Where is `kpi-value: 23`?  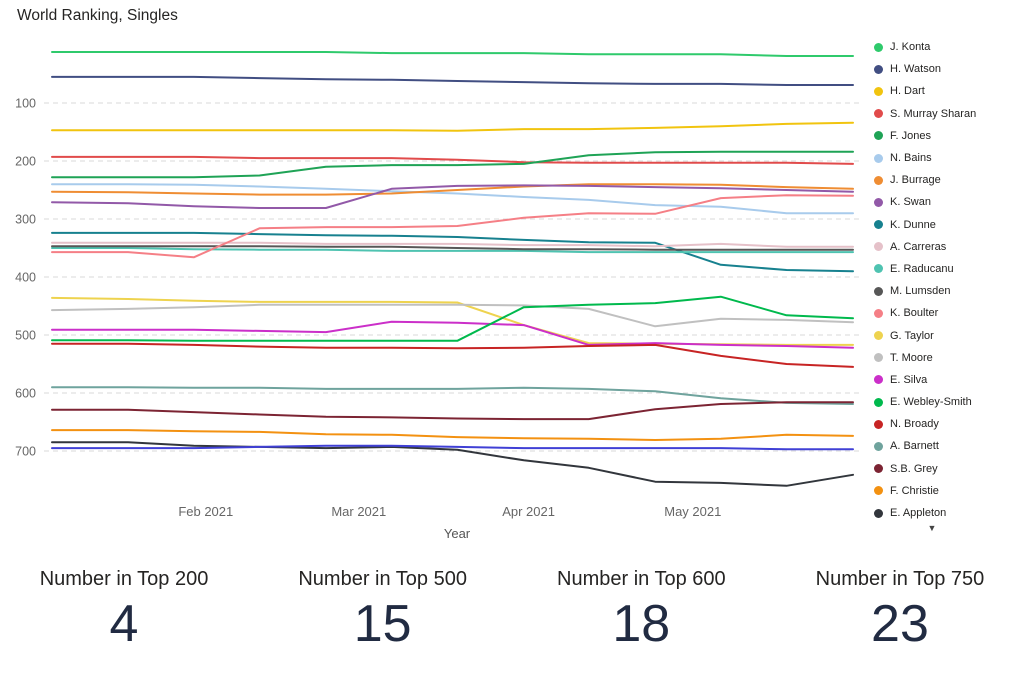
kpi-value: 23 is located at coordinates (900, 624).